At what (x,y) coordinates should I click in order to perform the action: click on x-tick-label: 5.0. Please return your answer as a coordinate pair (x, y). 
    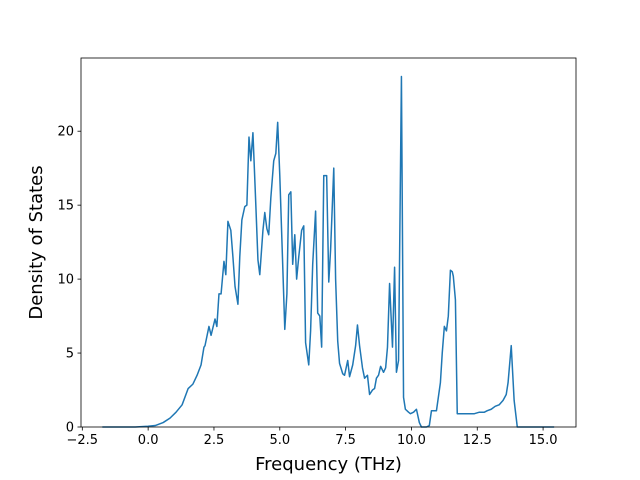
    Looking at the image, I should click on (279, 440).